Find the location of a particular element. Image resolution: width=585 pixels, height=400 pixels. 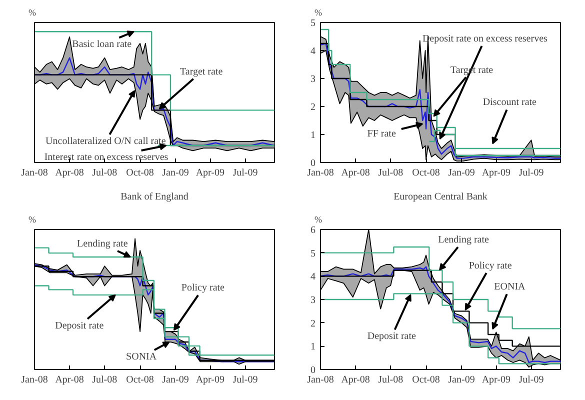

annotation: Target rate is located at coordinates (202, 72).